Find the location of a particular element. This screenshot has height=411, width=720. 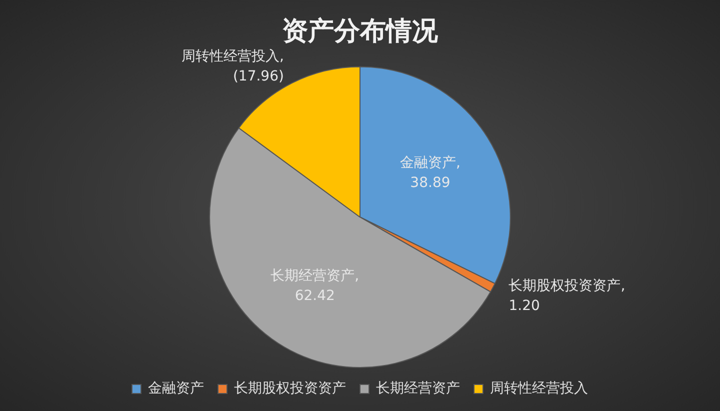

chart-title: 资产分布情况 is located at coordinates (360, 31).